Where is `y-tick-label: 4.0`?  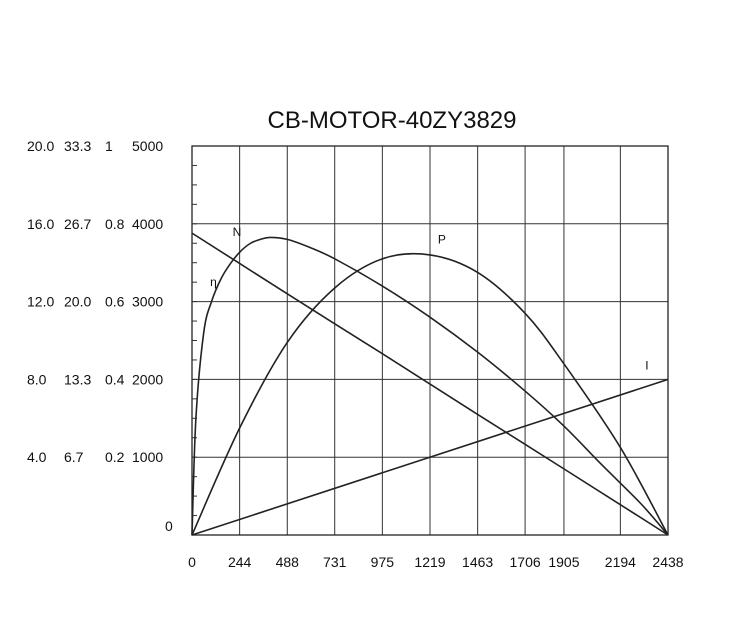 y-tick-label: 4.0 is located at coordinates (37, 457).